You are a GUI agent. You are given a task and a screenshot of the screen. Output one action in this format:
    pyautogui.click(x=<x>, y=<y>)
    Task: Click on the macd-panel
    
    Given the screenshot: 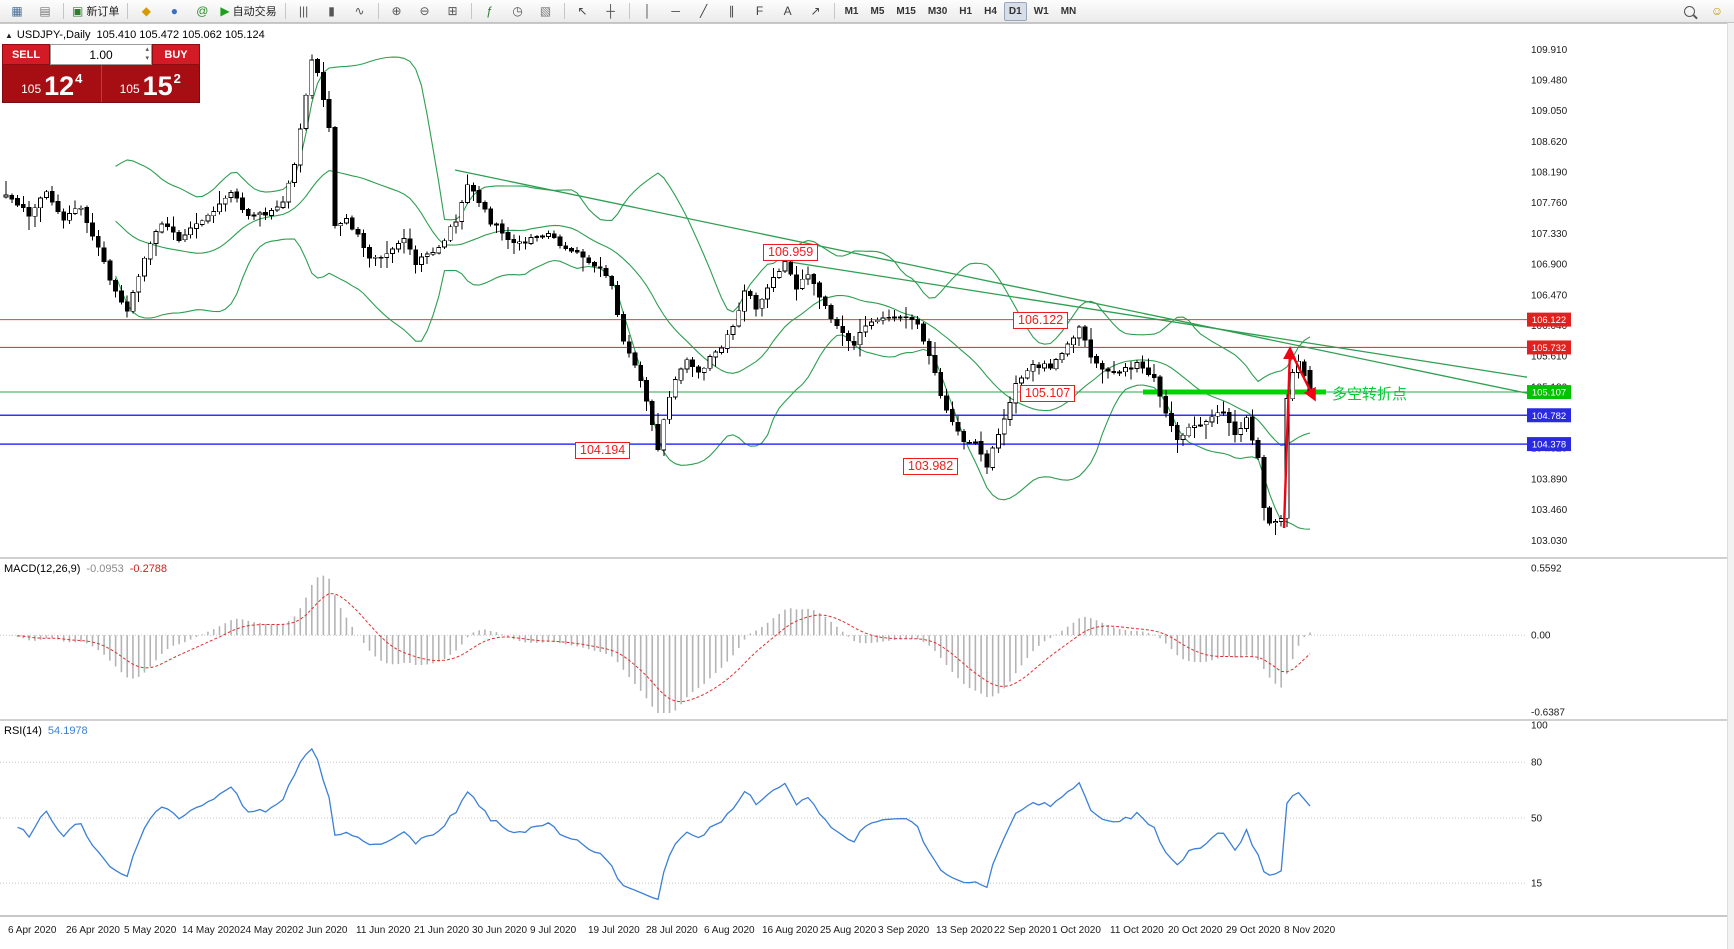 What is the action you would take?
    pyautogui.click(x=763, y=644)
    